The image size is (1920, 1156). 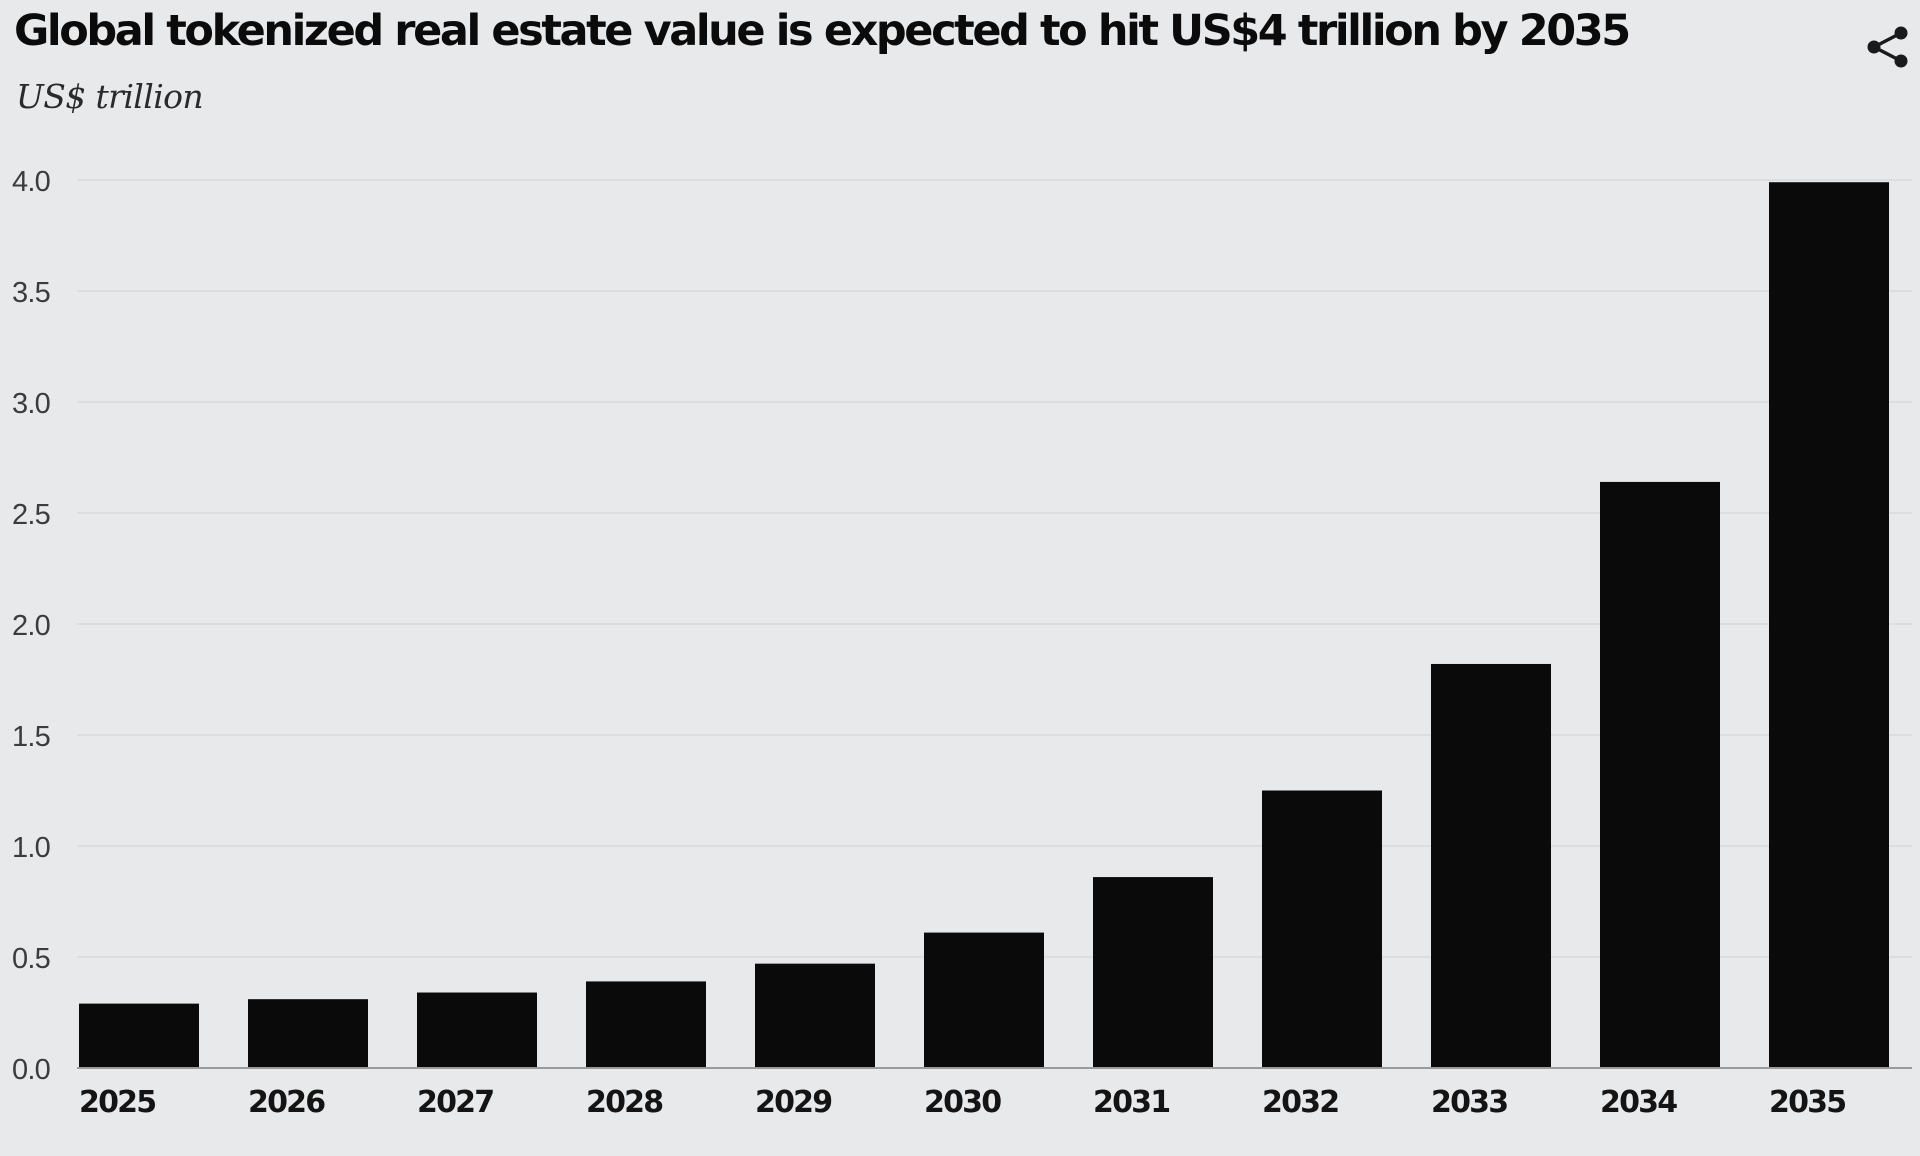 I want to click on y-tick-label: 2.0, so click(x=31, y=626).